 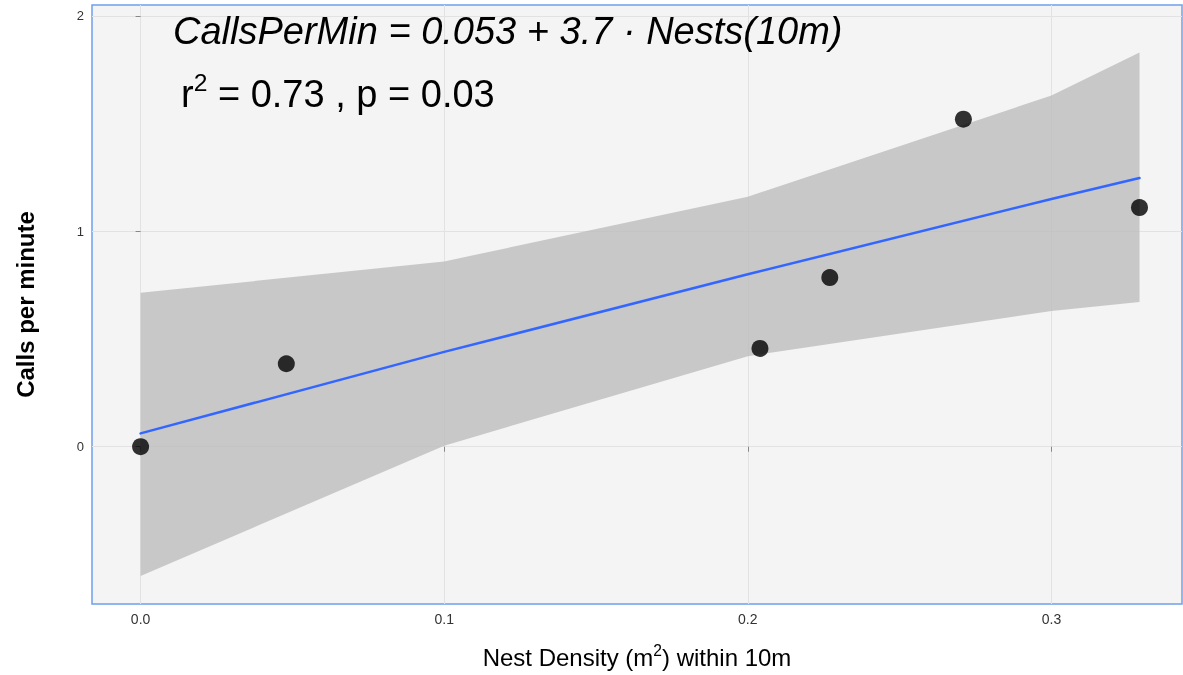 I want to click on x-tick-label: 0.2, so click(x=748, y=619).